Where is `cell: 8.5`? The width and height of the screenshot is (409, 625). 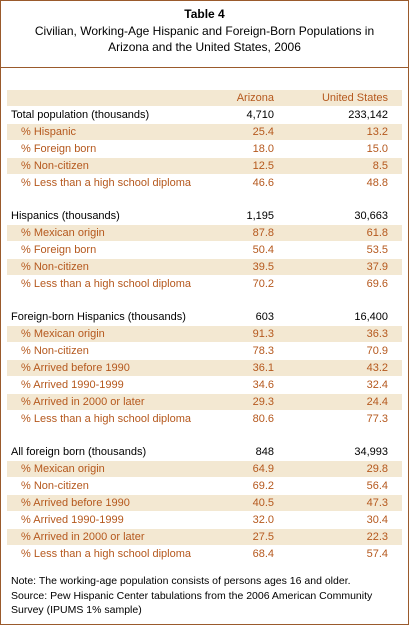
cell: 8.5 is located at coordinates (380, 166).